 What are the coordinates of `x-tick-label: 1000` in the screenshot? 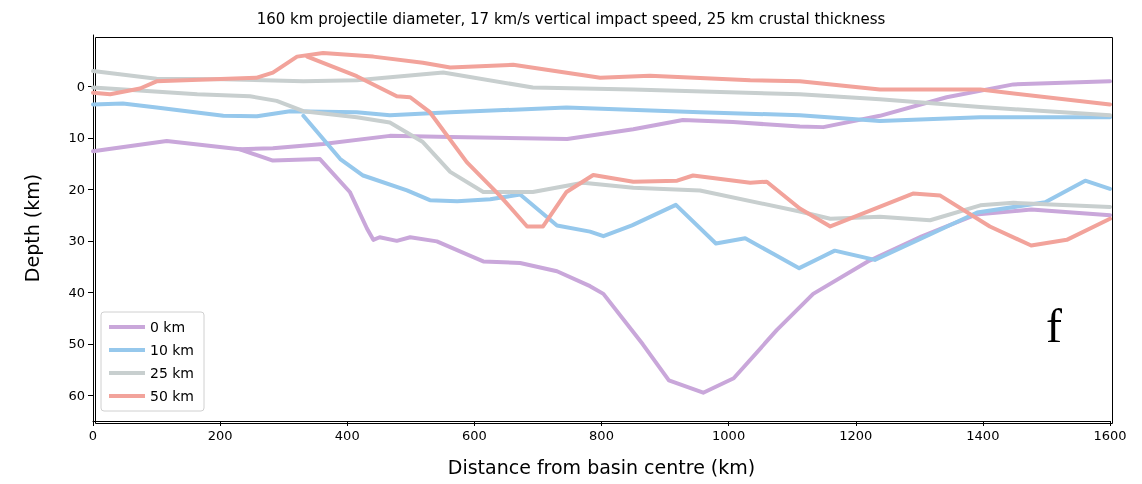 It's located at (729, 435).